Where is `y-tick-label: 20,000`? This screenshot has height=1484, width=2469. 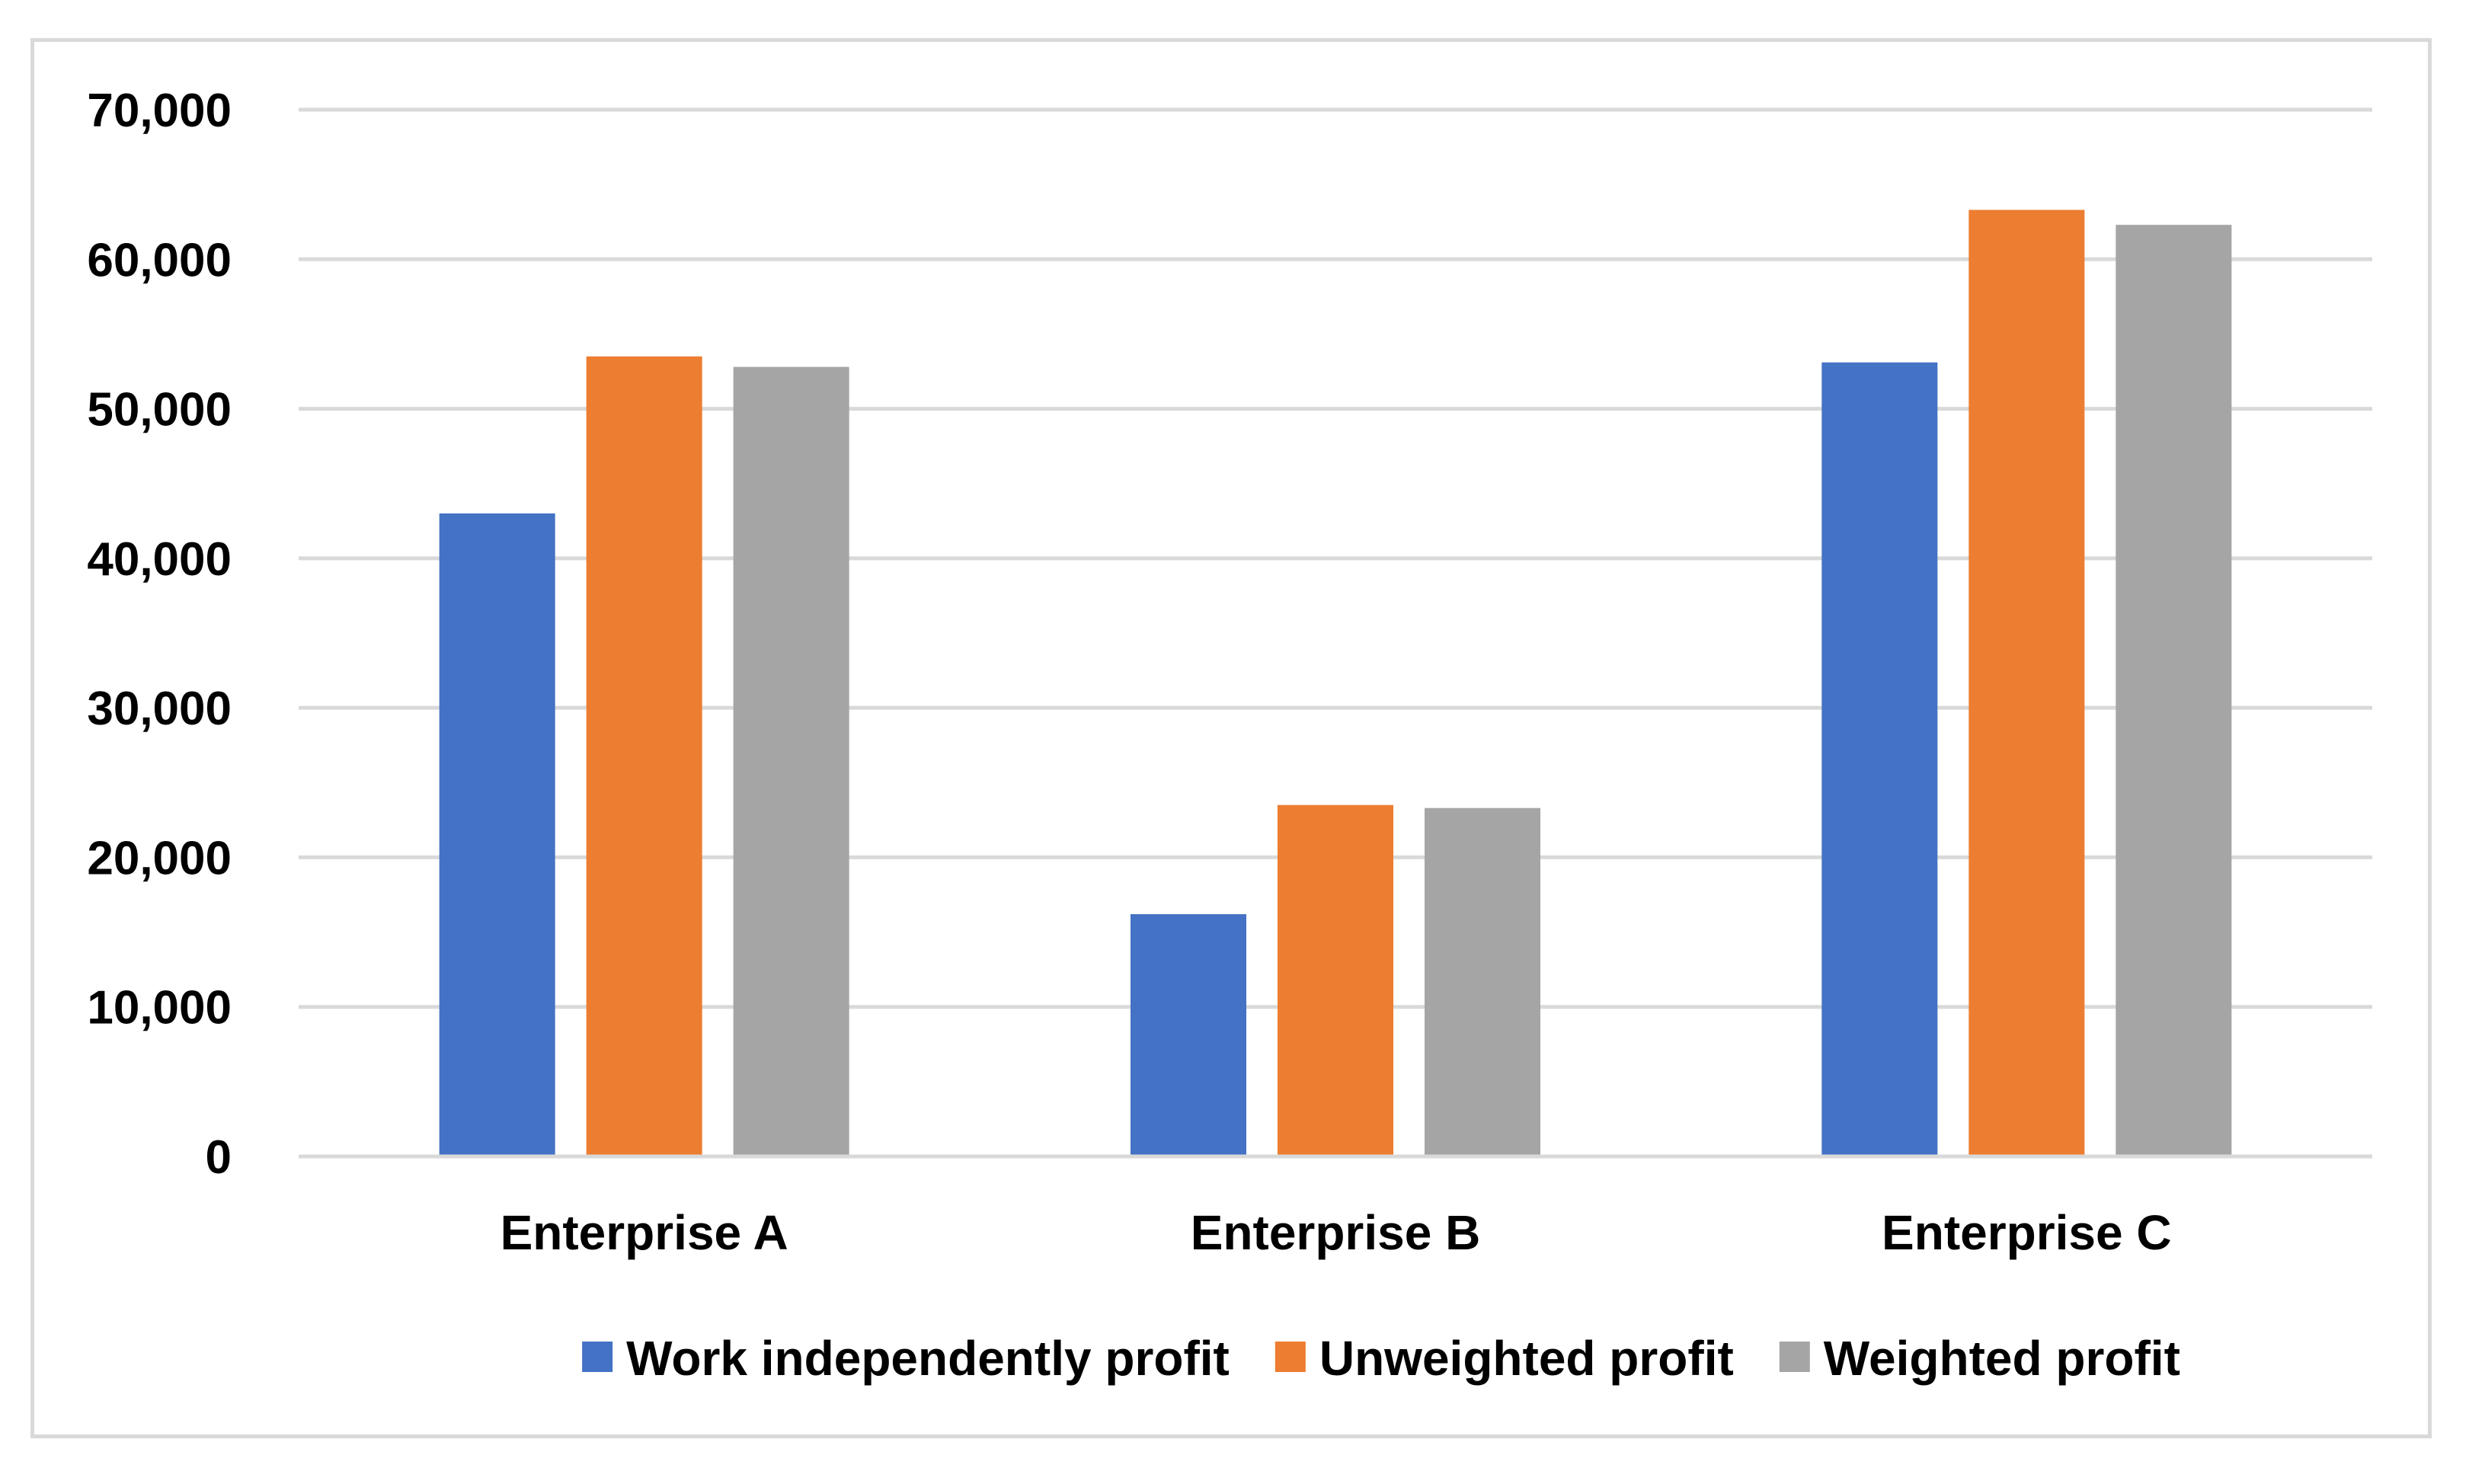 y-tick-label: 20,000 is located at coordinates (159, 858).